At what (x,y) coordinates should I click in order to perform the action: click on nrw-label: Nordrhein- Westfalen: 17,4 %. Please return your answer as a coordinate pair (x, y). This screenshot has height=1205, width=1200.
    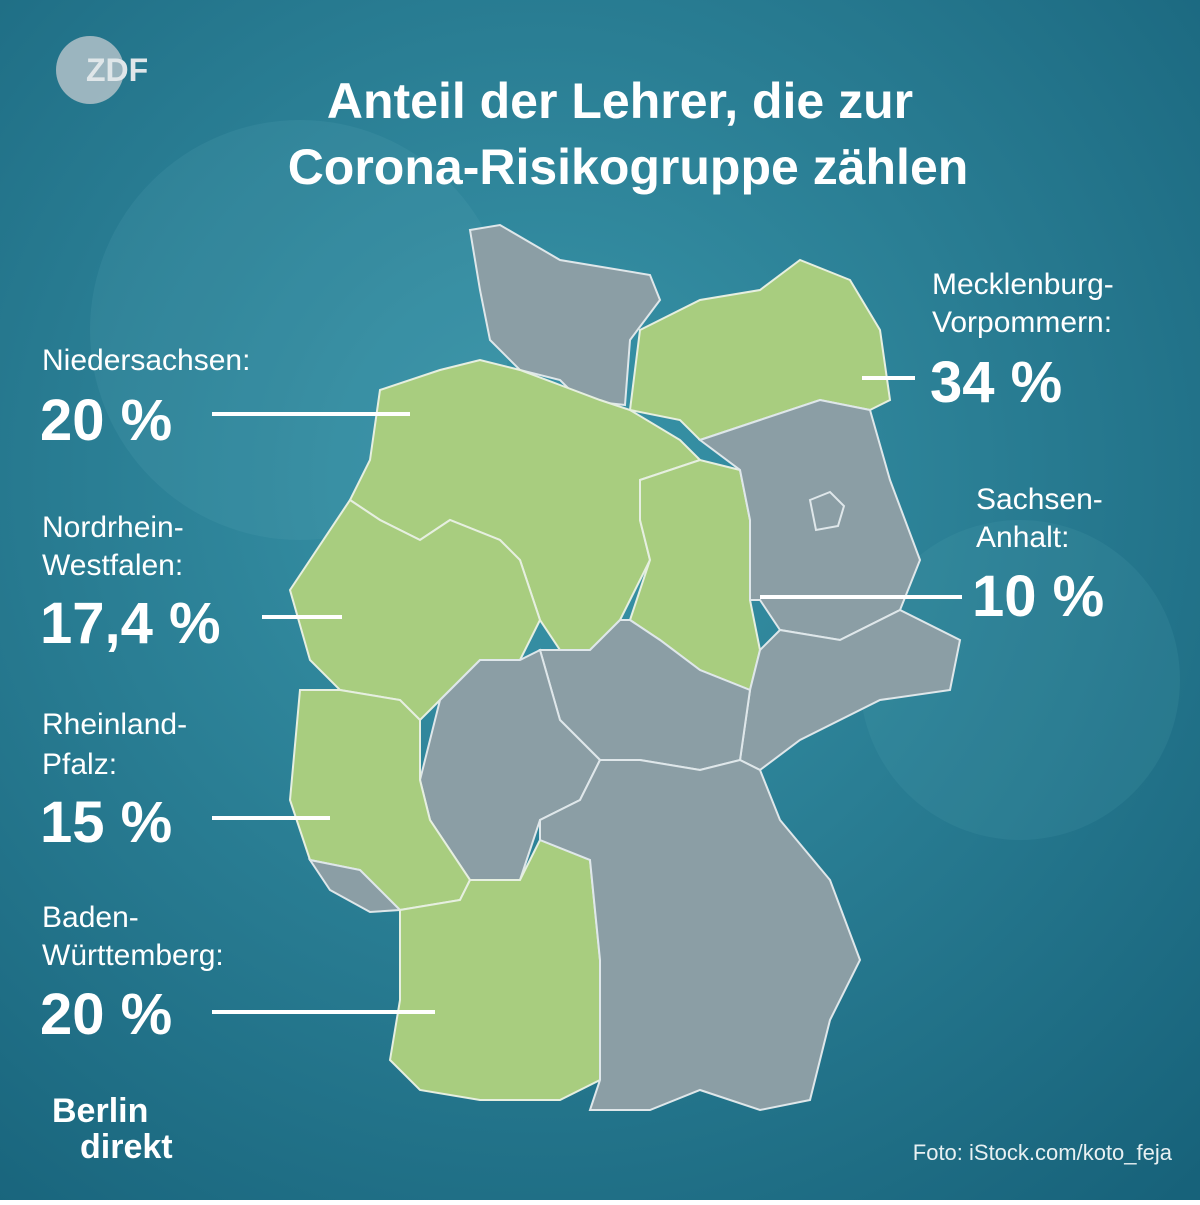
    Looking at the image, I should click on (191, 583).